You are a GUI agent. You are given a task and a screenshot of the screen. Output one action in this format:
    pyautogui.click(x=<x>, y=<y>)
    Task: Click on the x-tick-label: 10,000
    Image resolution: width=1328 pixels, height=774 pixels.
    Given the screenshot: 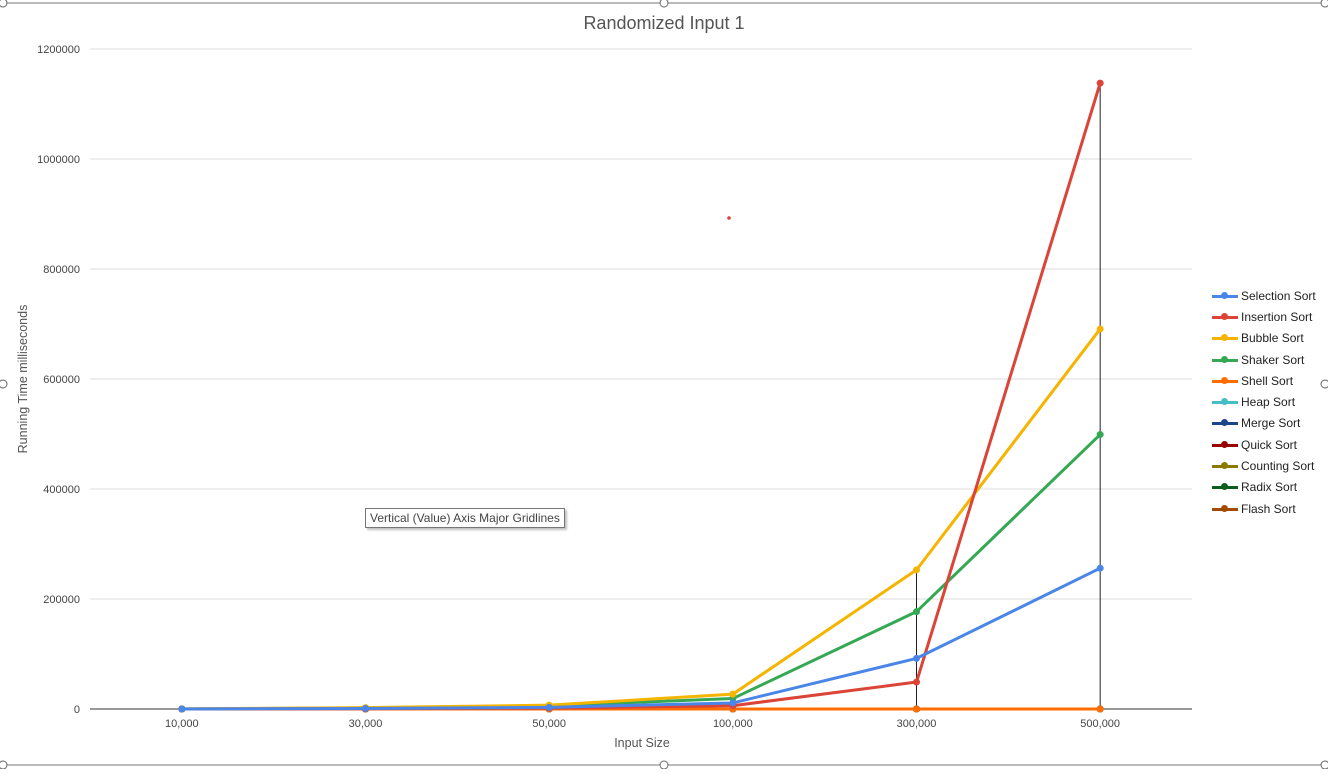 What is the action you would take?
    pyautogui.click(x=182, y=724)
    